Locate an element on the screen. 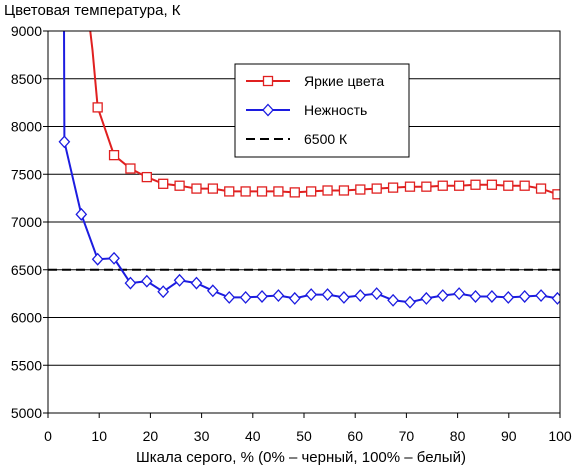 Image resolution: width=573 pixels, height=467 pixels. y-tick-label: 6500 is located at coordinates (26, 270).